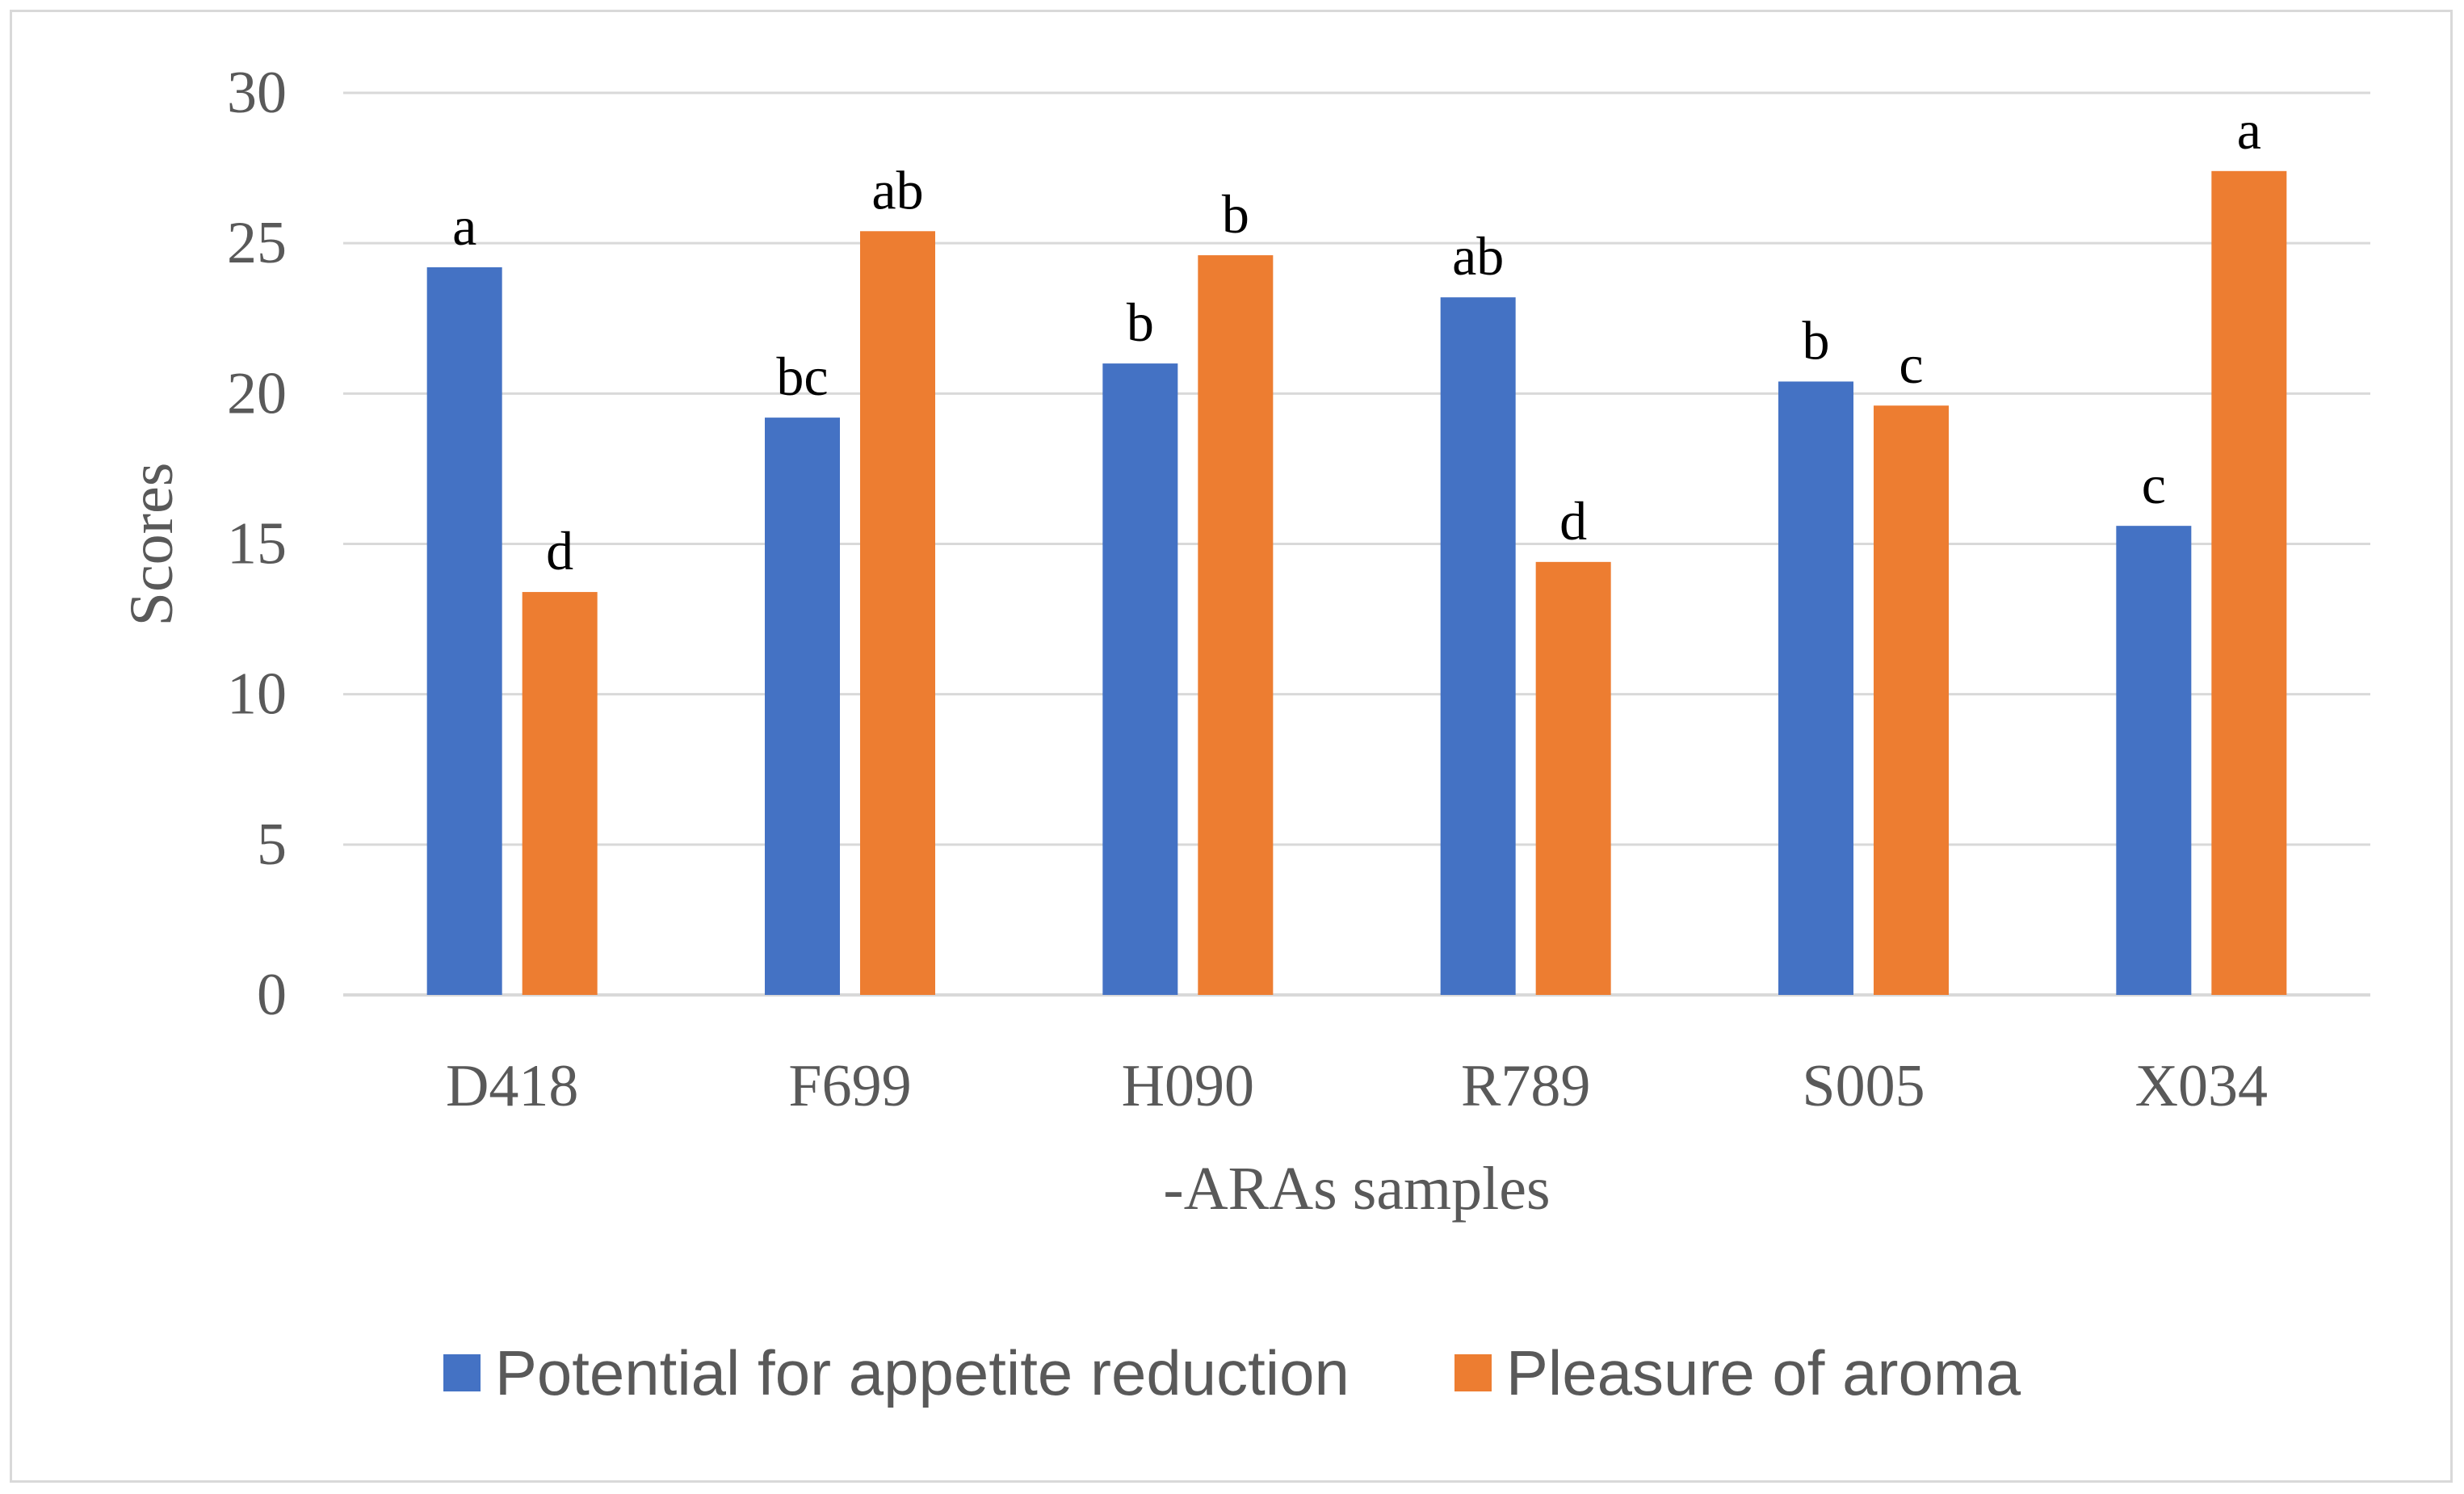 This screenshot has width=2464, height=1494. I want to click on bar-aroma-d418, so click(560, 793).